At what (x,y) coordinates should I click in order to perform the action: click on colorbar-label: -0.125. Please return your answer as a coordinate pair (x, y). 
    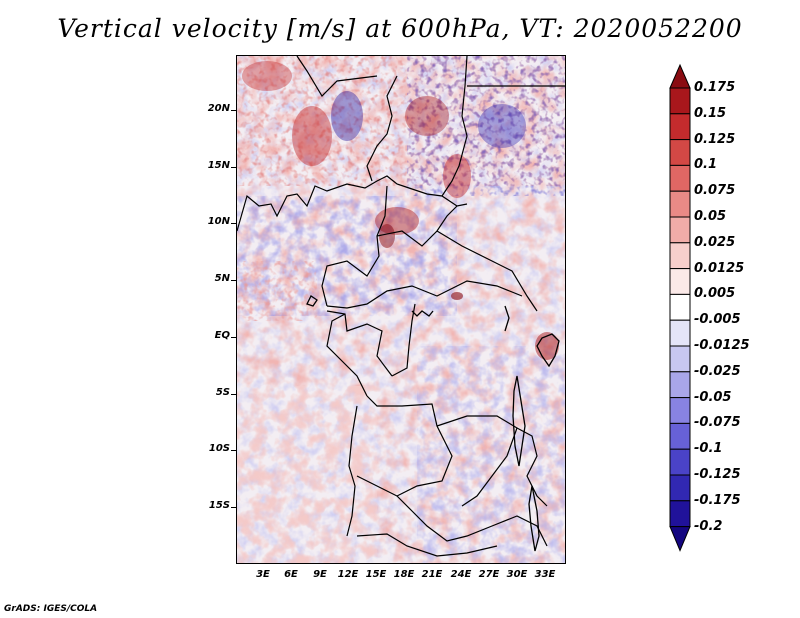
    Looking at the image, I should click on (717, 474).